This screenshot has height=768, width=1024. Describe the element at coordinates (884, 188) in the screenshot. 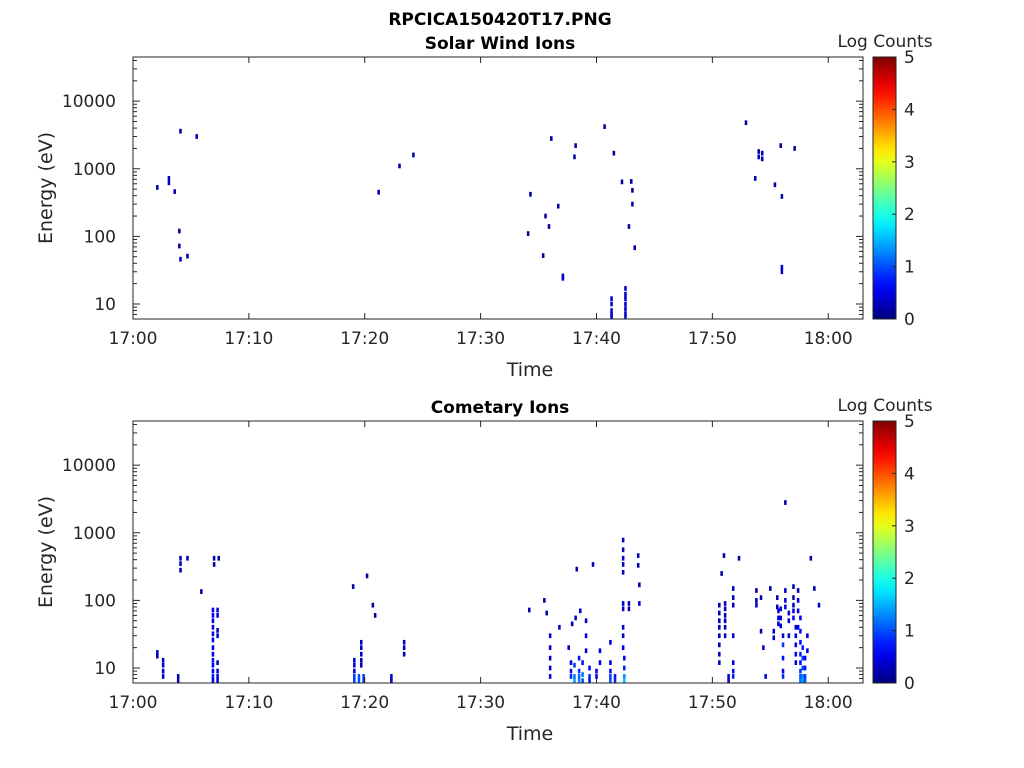

I see `colorbar` at that location.